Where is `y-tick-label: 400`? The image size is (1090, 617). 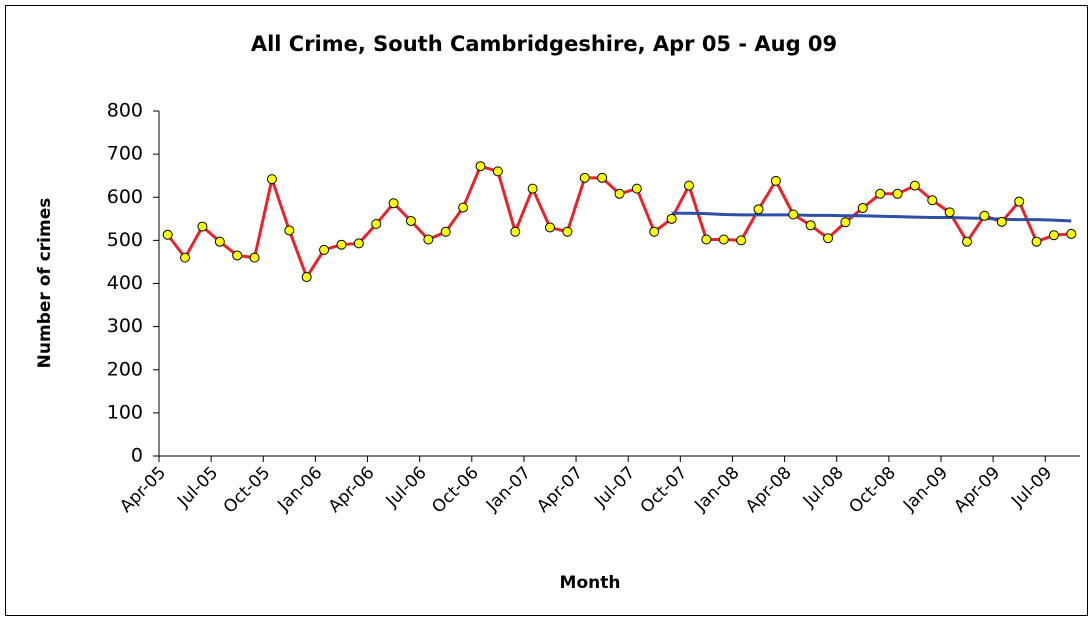 y-tick-label: 400 is located at coordinates (125, 283).